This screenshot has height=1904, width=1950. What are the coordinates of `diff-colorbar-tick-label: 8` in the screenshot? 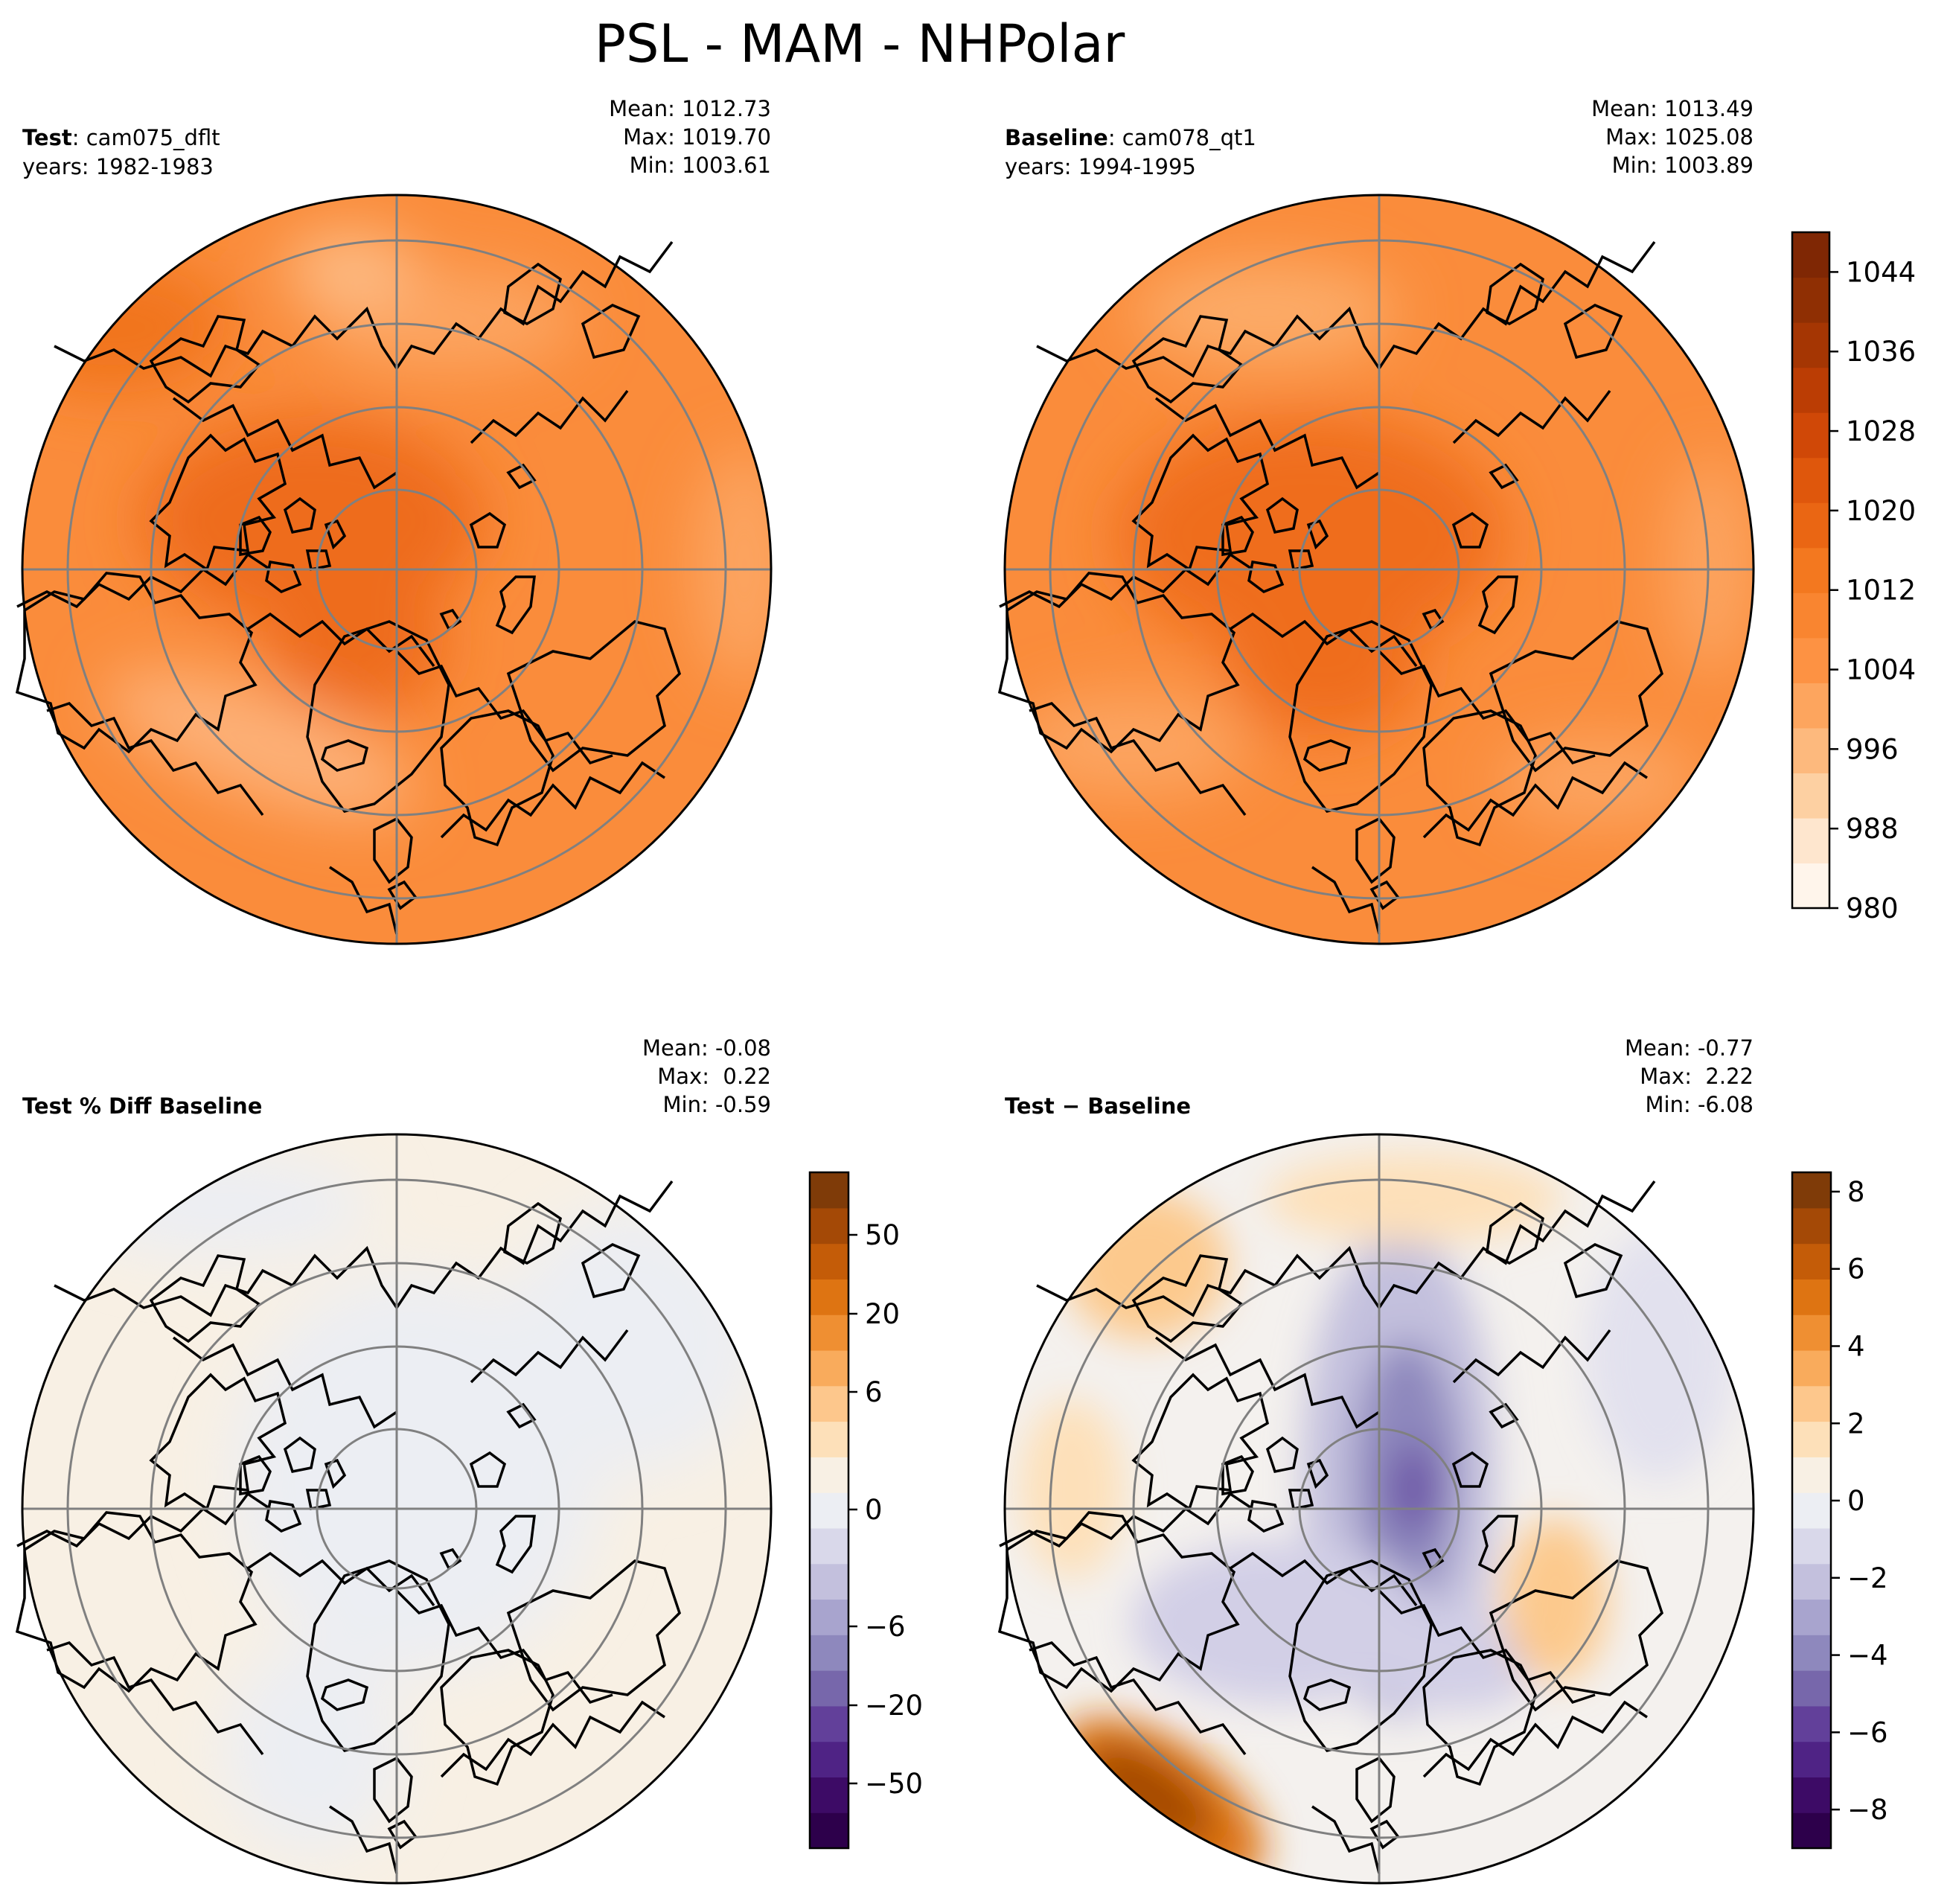 It's located at (1856, 1192).